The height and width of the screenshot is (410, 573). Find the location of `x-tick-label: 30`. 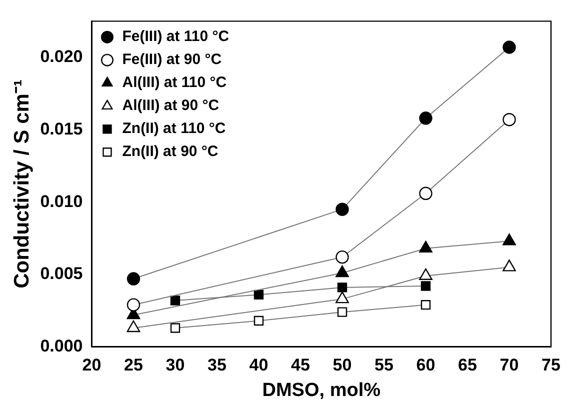

x-tick-label: 30 is located at coordinates (175, 365).